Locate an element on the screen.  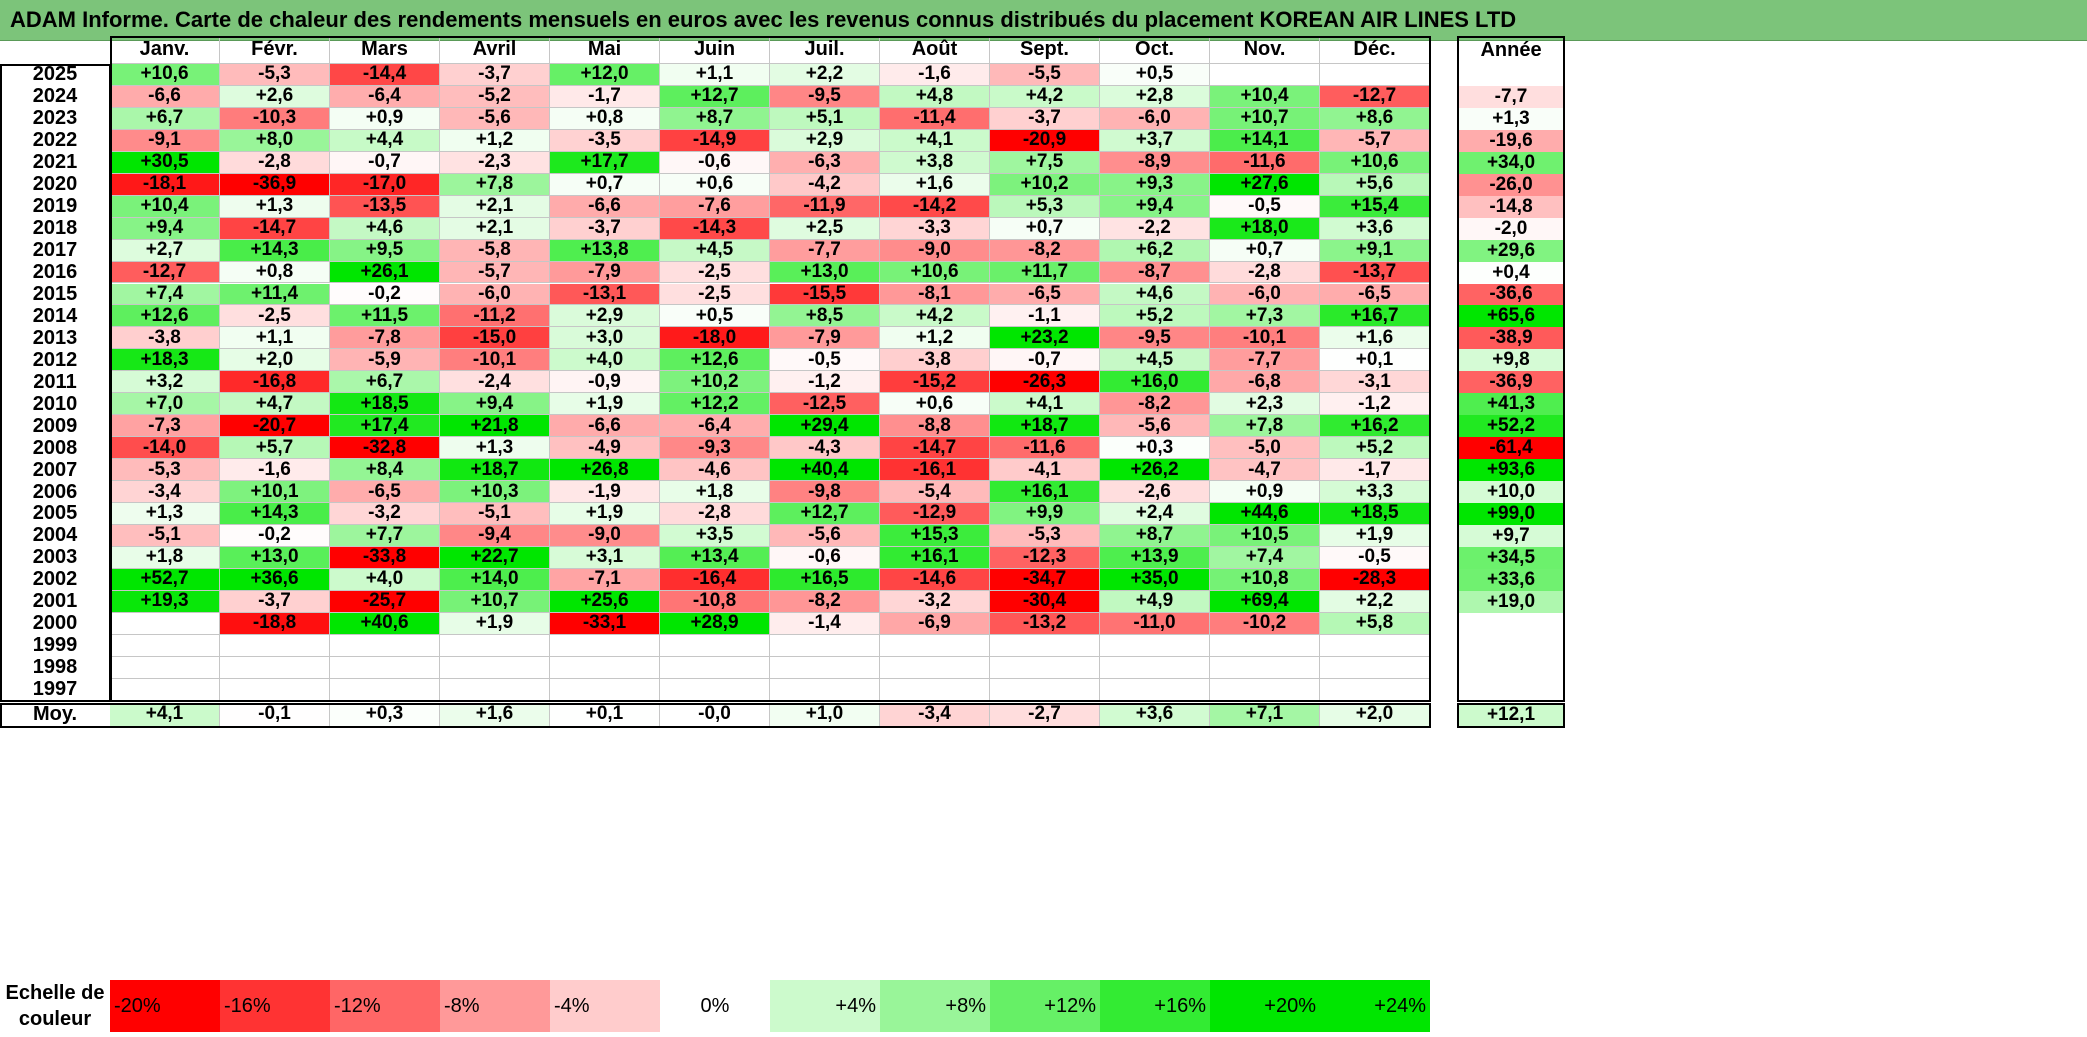
heatmap-cell: +1,3 is located at coordinates (165, 513).